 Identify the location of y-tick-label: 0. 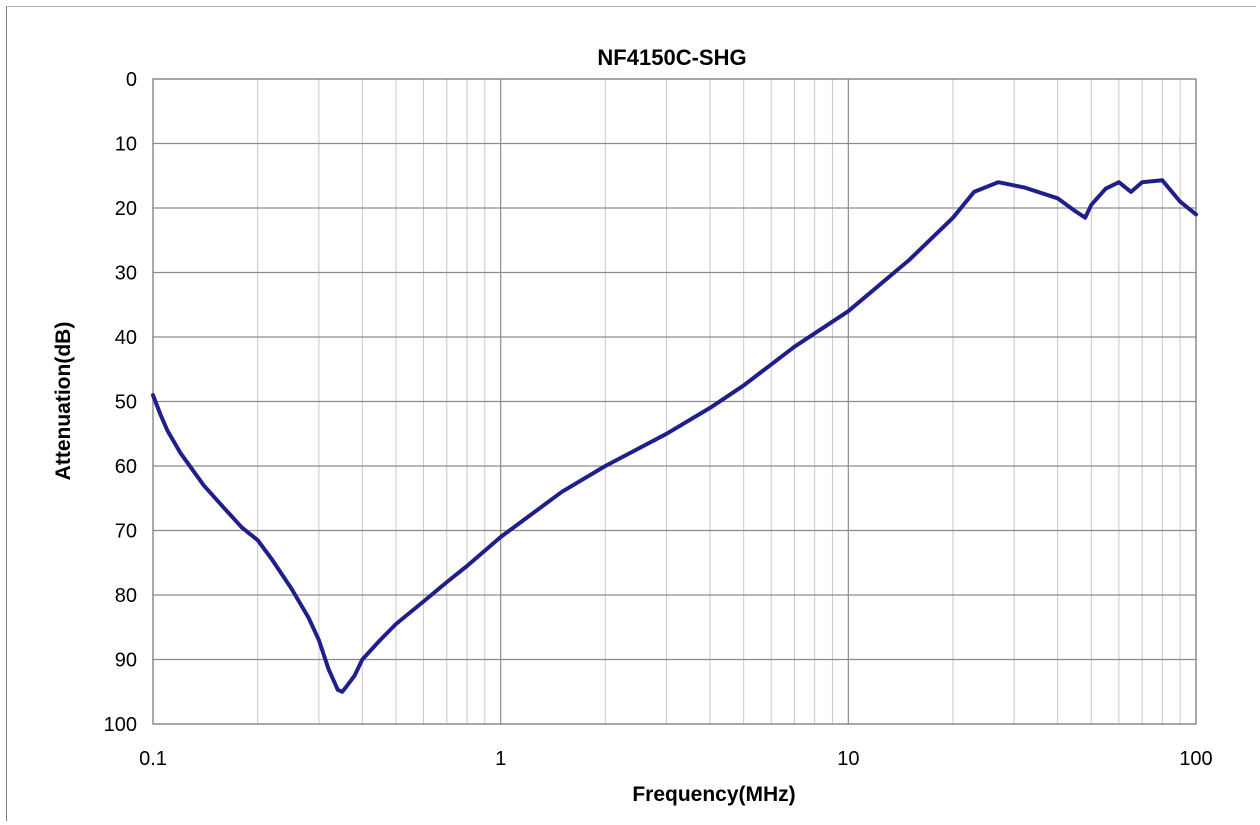
(131, 80).